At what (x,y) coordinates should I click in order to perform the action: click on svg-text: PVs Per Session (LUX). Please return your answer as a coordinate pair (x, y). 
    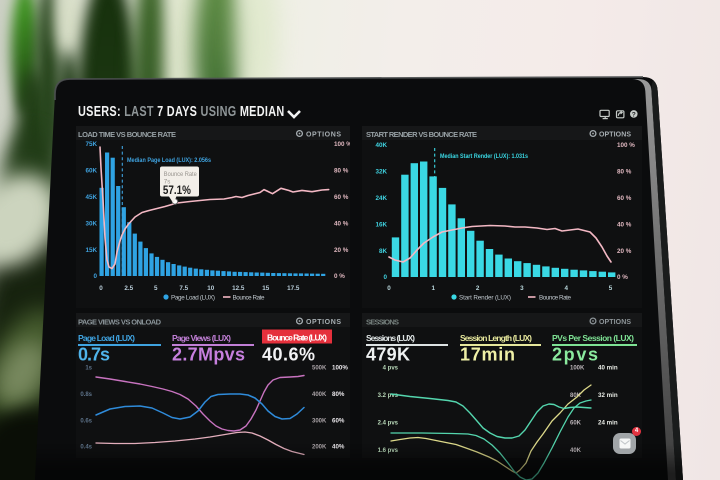
    Looking at the image, I should click on (593, 338).